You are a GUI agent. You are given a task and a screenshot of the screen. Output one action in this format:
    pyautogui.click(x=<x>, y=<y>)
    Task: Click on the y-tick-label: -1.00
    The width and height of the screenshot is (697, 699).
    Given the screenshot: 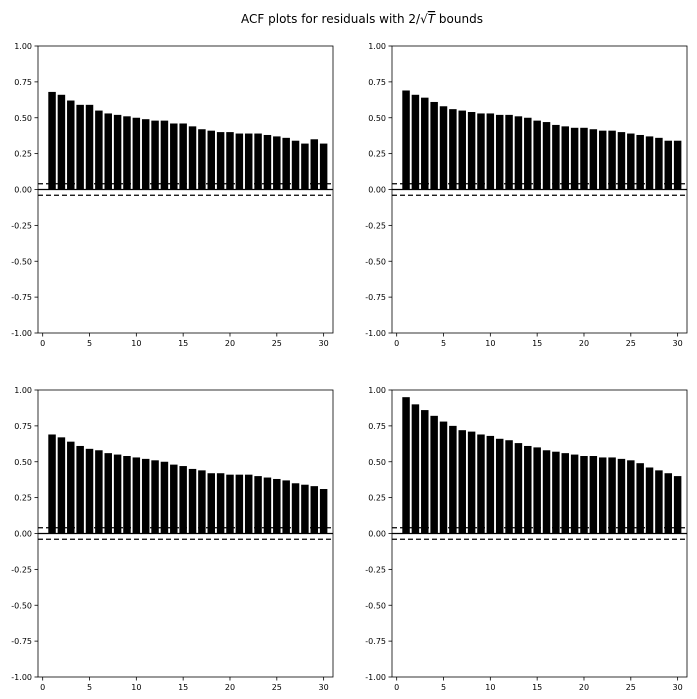 What is the action you would take?
    pyautogui.click(x=21, y=677)
    